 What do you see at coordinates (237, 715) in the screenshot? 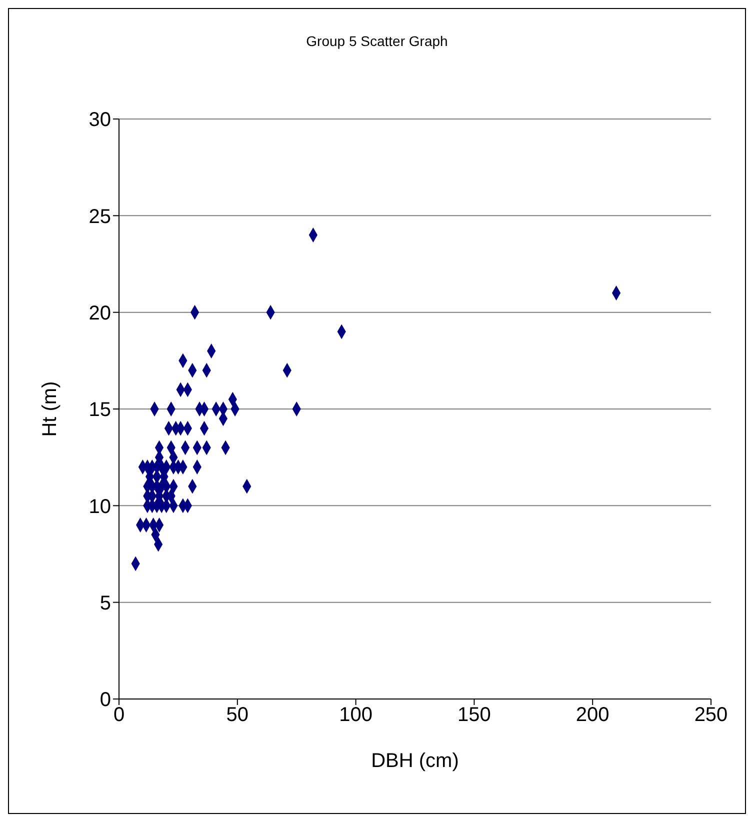
I see `x-tick-label: 50` at bounding box center [237, 715].